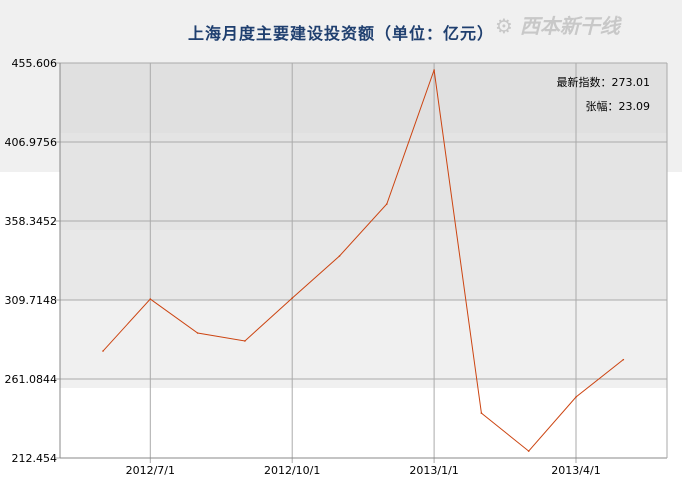 This screenshot has width=682, height=492. What do you see at coordinates (35, 63) in the screenshot?
I see `y-tick-label: 455.606` at bounding box center [35, 63].